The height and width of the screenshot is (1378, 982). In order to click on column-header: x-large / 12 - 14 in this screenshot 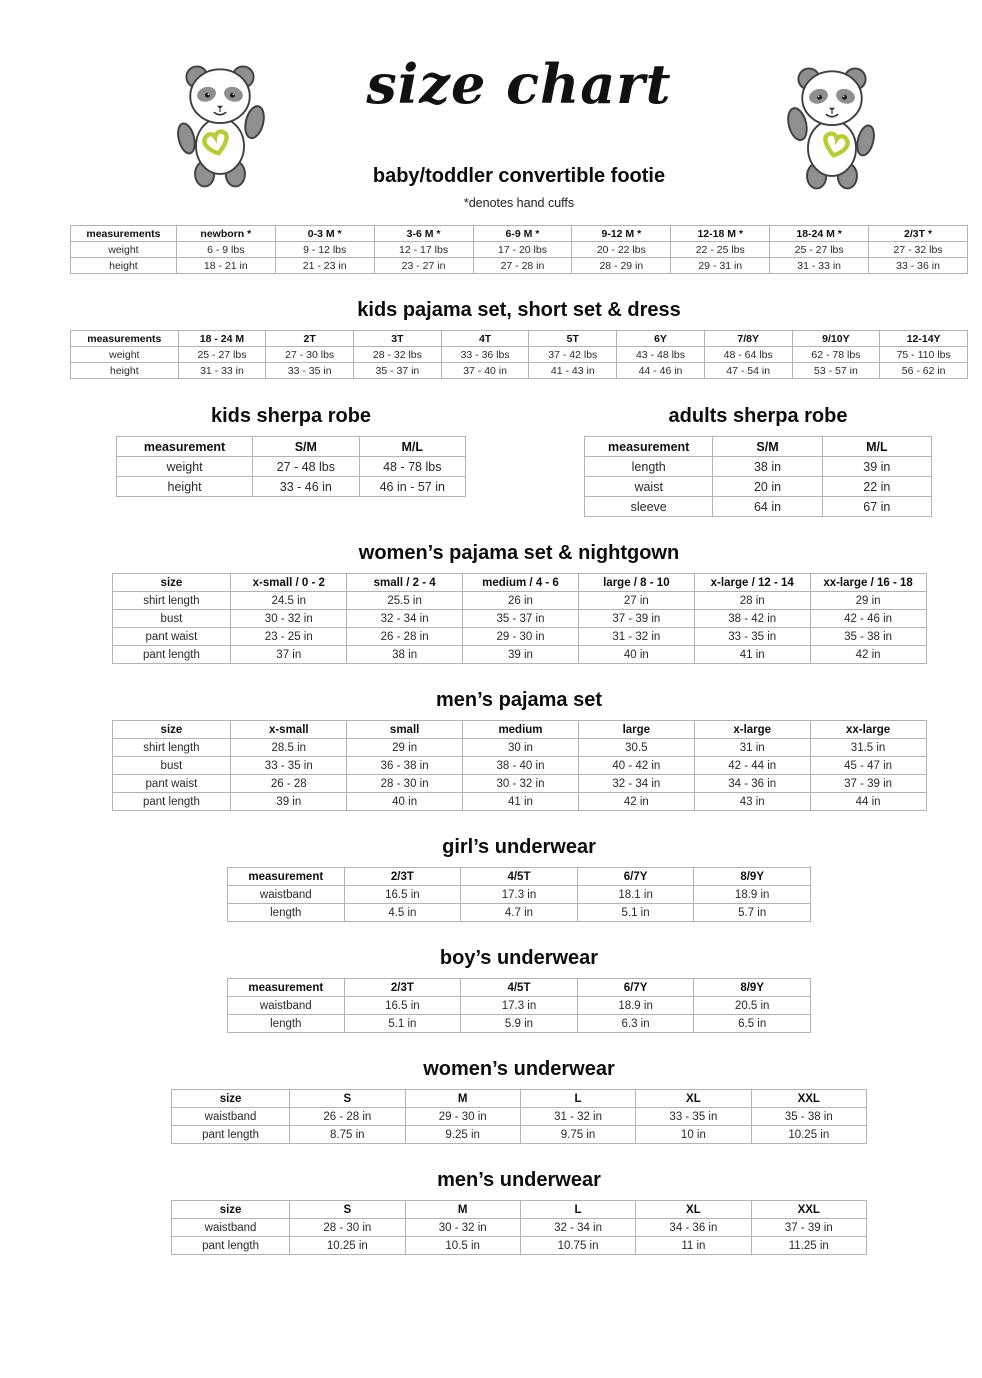, I will do `click(752, 582)`.